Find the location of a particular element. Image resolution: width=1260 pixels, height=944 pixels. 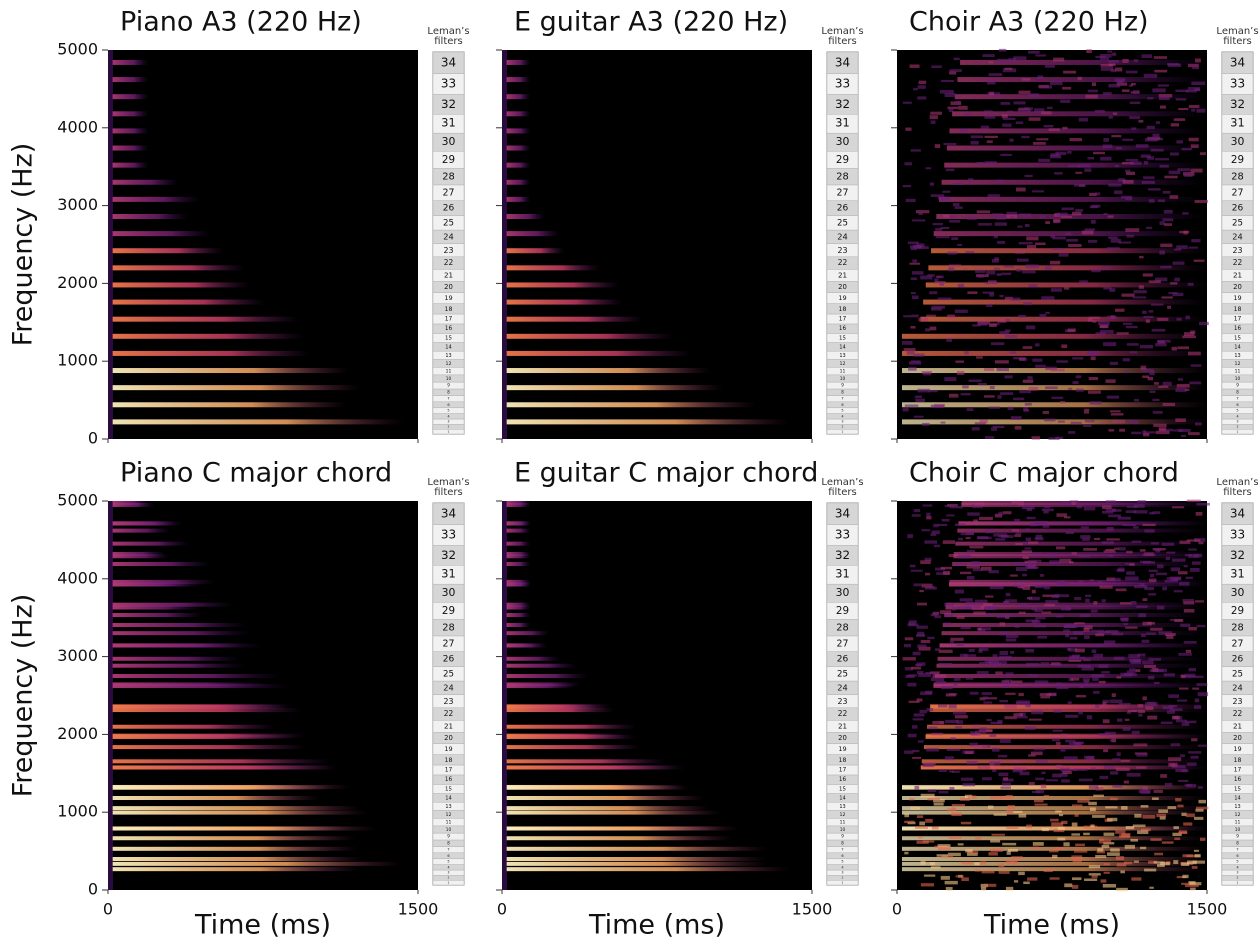

filter-number: 34 is located at coordinates (842, 62).